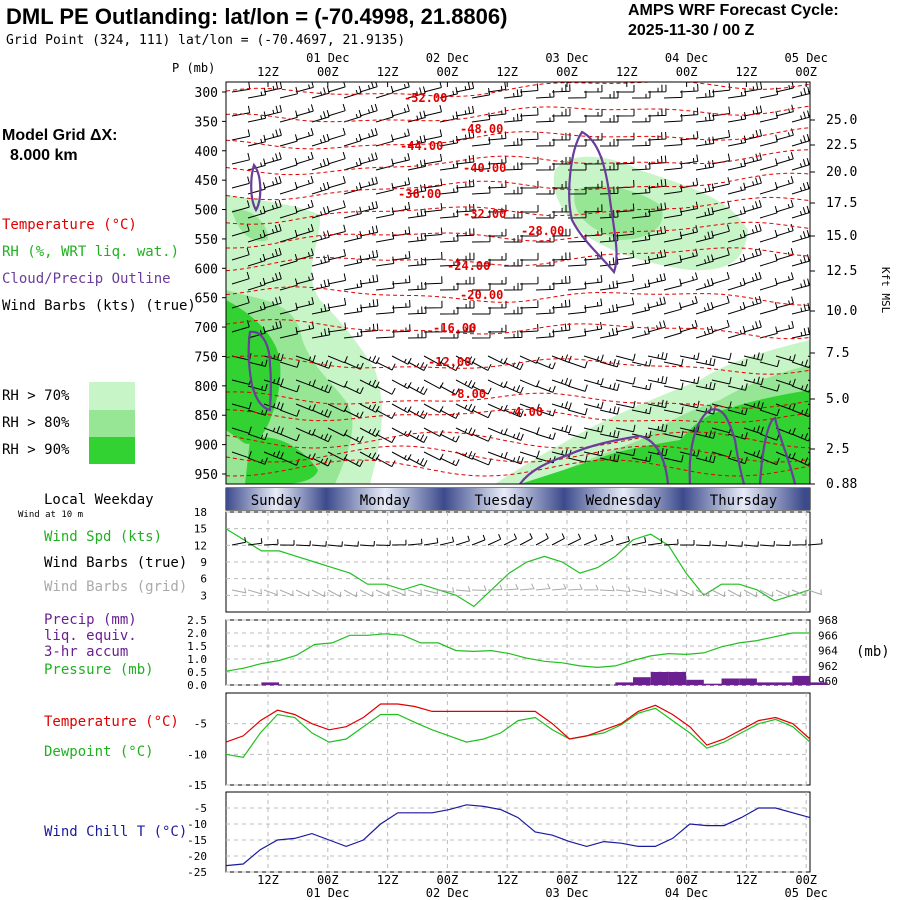 The image size is (900, 900). I want to click on pressure-tick-label: 800, so click(206, 387).